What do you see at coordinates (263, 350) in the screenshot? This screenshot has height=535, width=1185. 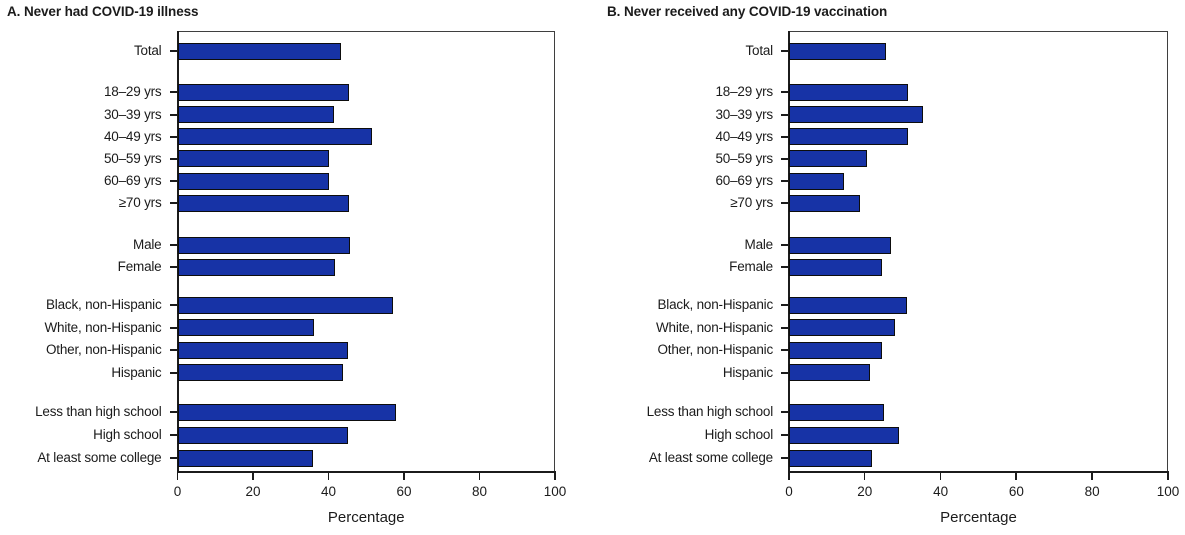 I see `bar-other-non-hispanic` at bounding box center [263, 350].